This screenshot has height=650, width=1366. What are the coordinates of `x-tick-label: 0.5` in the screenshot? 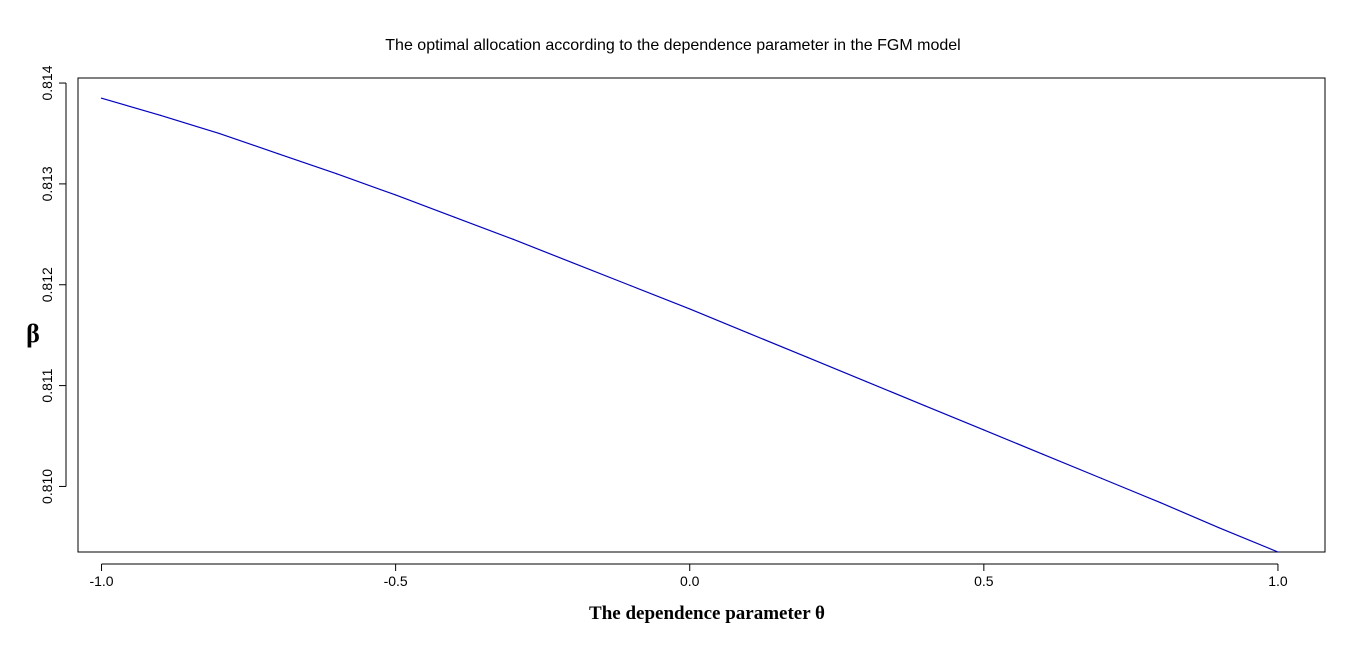 It's located at (984, 581).